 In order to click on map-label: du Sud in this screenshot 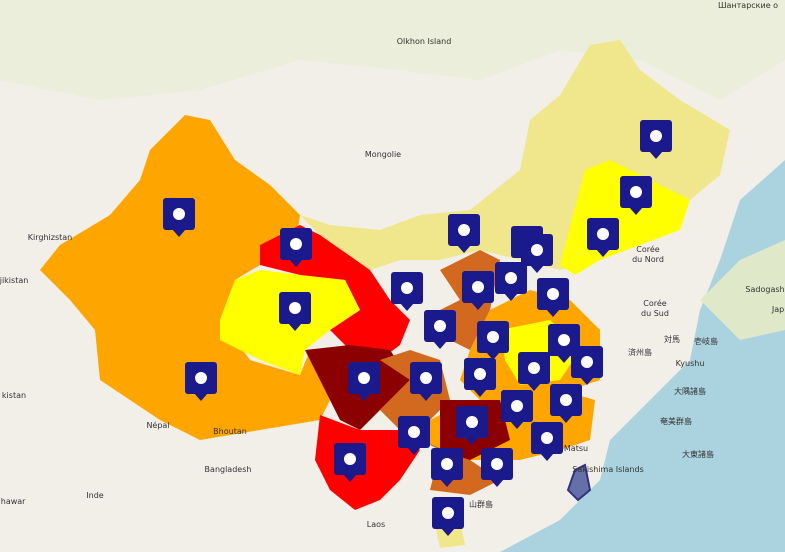, I will do `click(655, 313)`.